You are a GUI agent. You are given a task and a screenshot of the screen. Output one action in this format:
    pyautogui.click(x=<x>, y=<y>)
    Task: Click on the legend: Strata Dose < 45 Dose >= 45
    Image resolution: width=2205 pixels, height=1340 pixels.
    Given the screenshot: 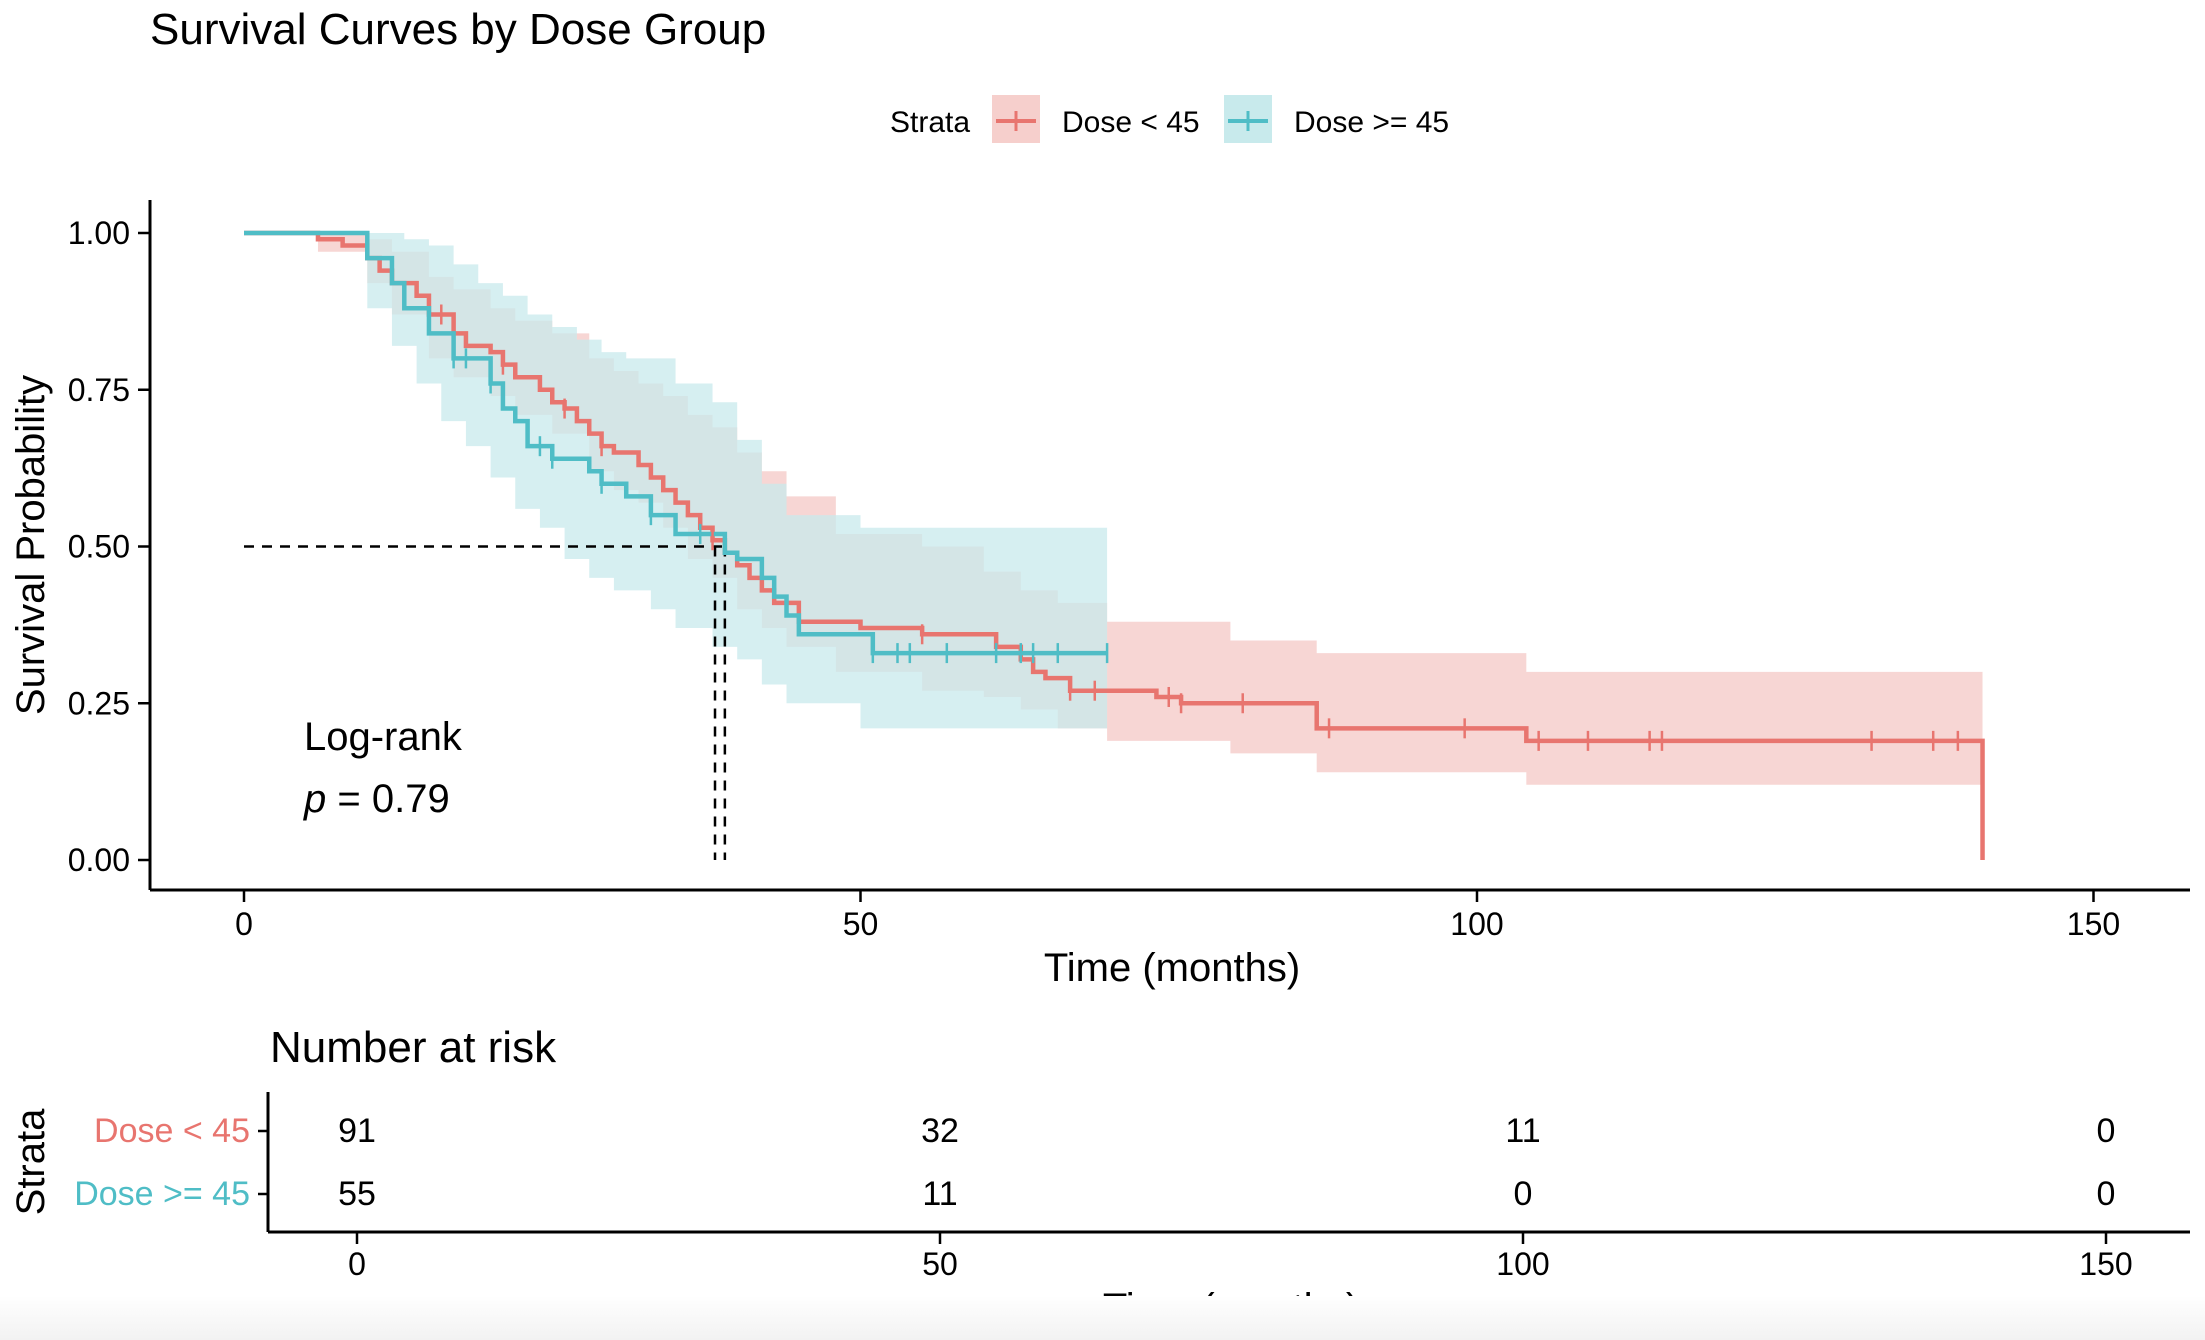 What is the action you would take?
    pyautogui.click(x=1169, y=119)
    